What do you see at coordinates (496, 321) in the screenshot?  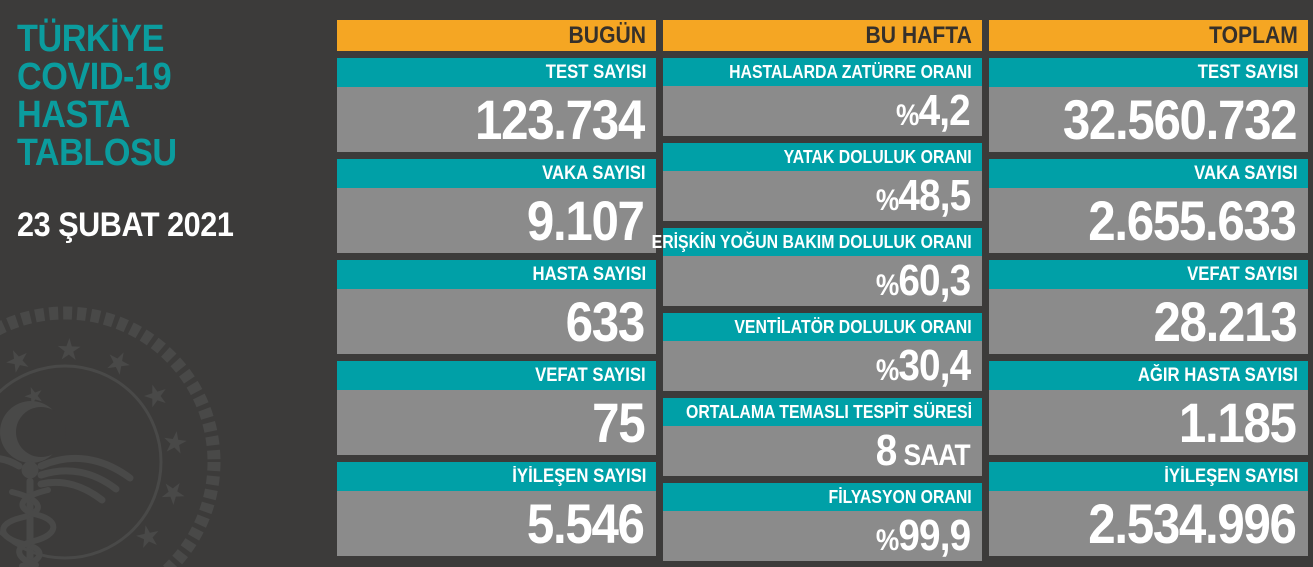 I see `stat-value: 633` at bounding box center [496, 321].